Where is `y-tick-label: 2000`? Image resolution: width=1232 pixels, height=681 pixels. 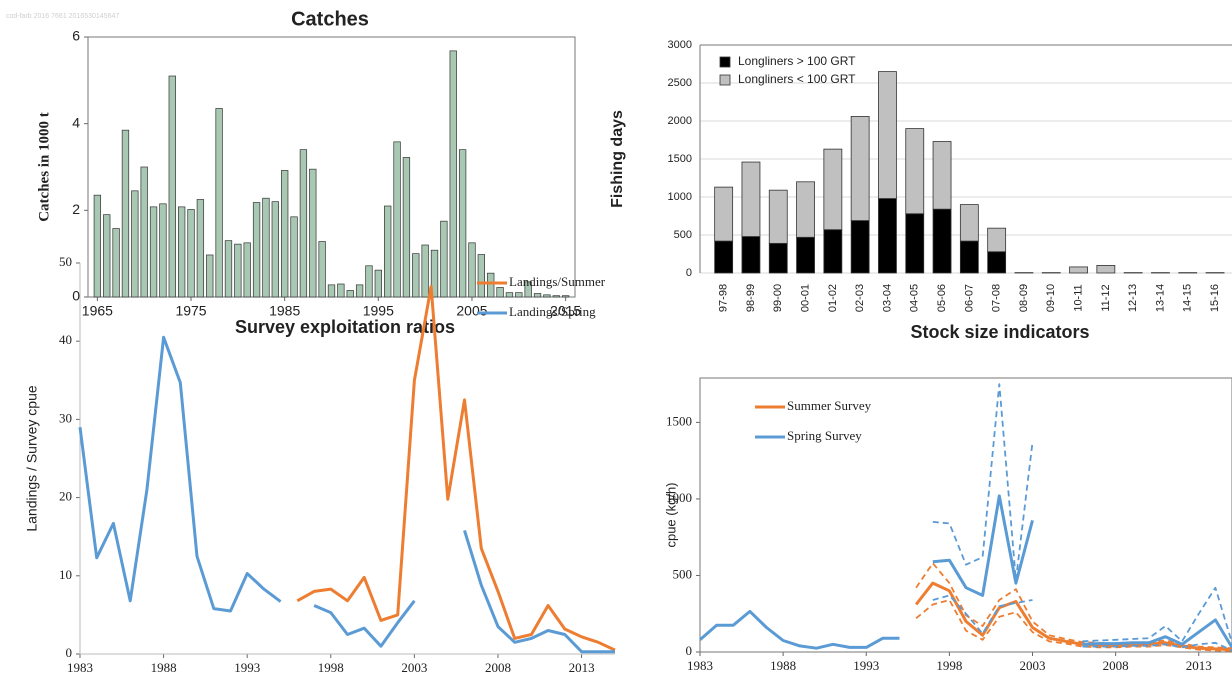 y-tick-label: 2000 is located at coordinates (680, 121).